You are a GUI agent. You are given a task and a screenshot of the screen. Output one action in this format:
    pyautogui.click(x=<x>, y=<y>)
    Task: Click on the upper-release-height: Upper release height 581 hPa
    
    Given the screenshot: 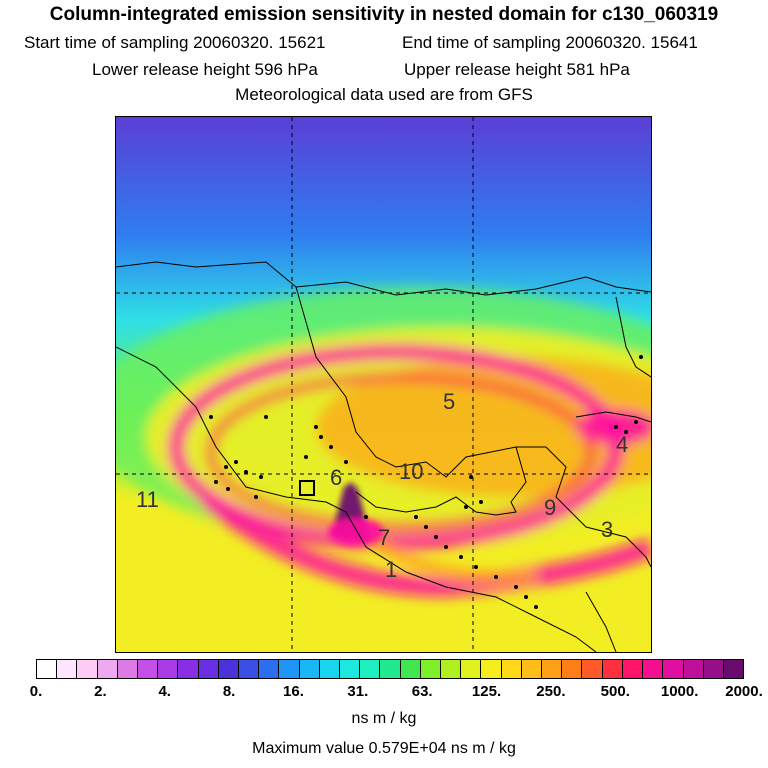 What is the action you would take?
    pyautogui.click(x=517, y=69)
    